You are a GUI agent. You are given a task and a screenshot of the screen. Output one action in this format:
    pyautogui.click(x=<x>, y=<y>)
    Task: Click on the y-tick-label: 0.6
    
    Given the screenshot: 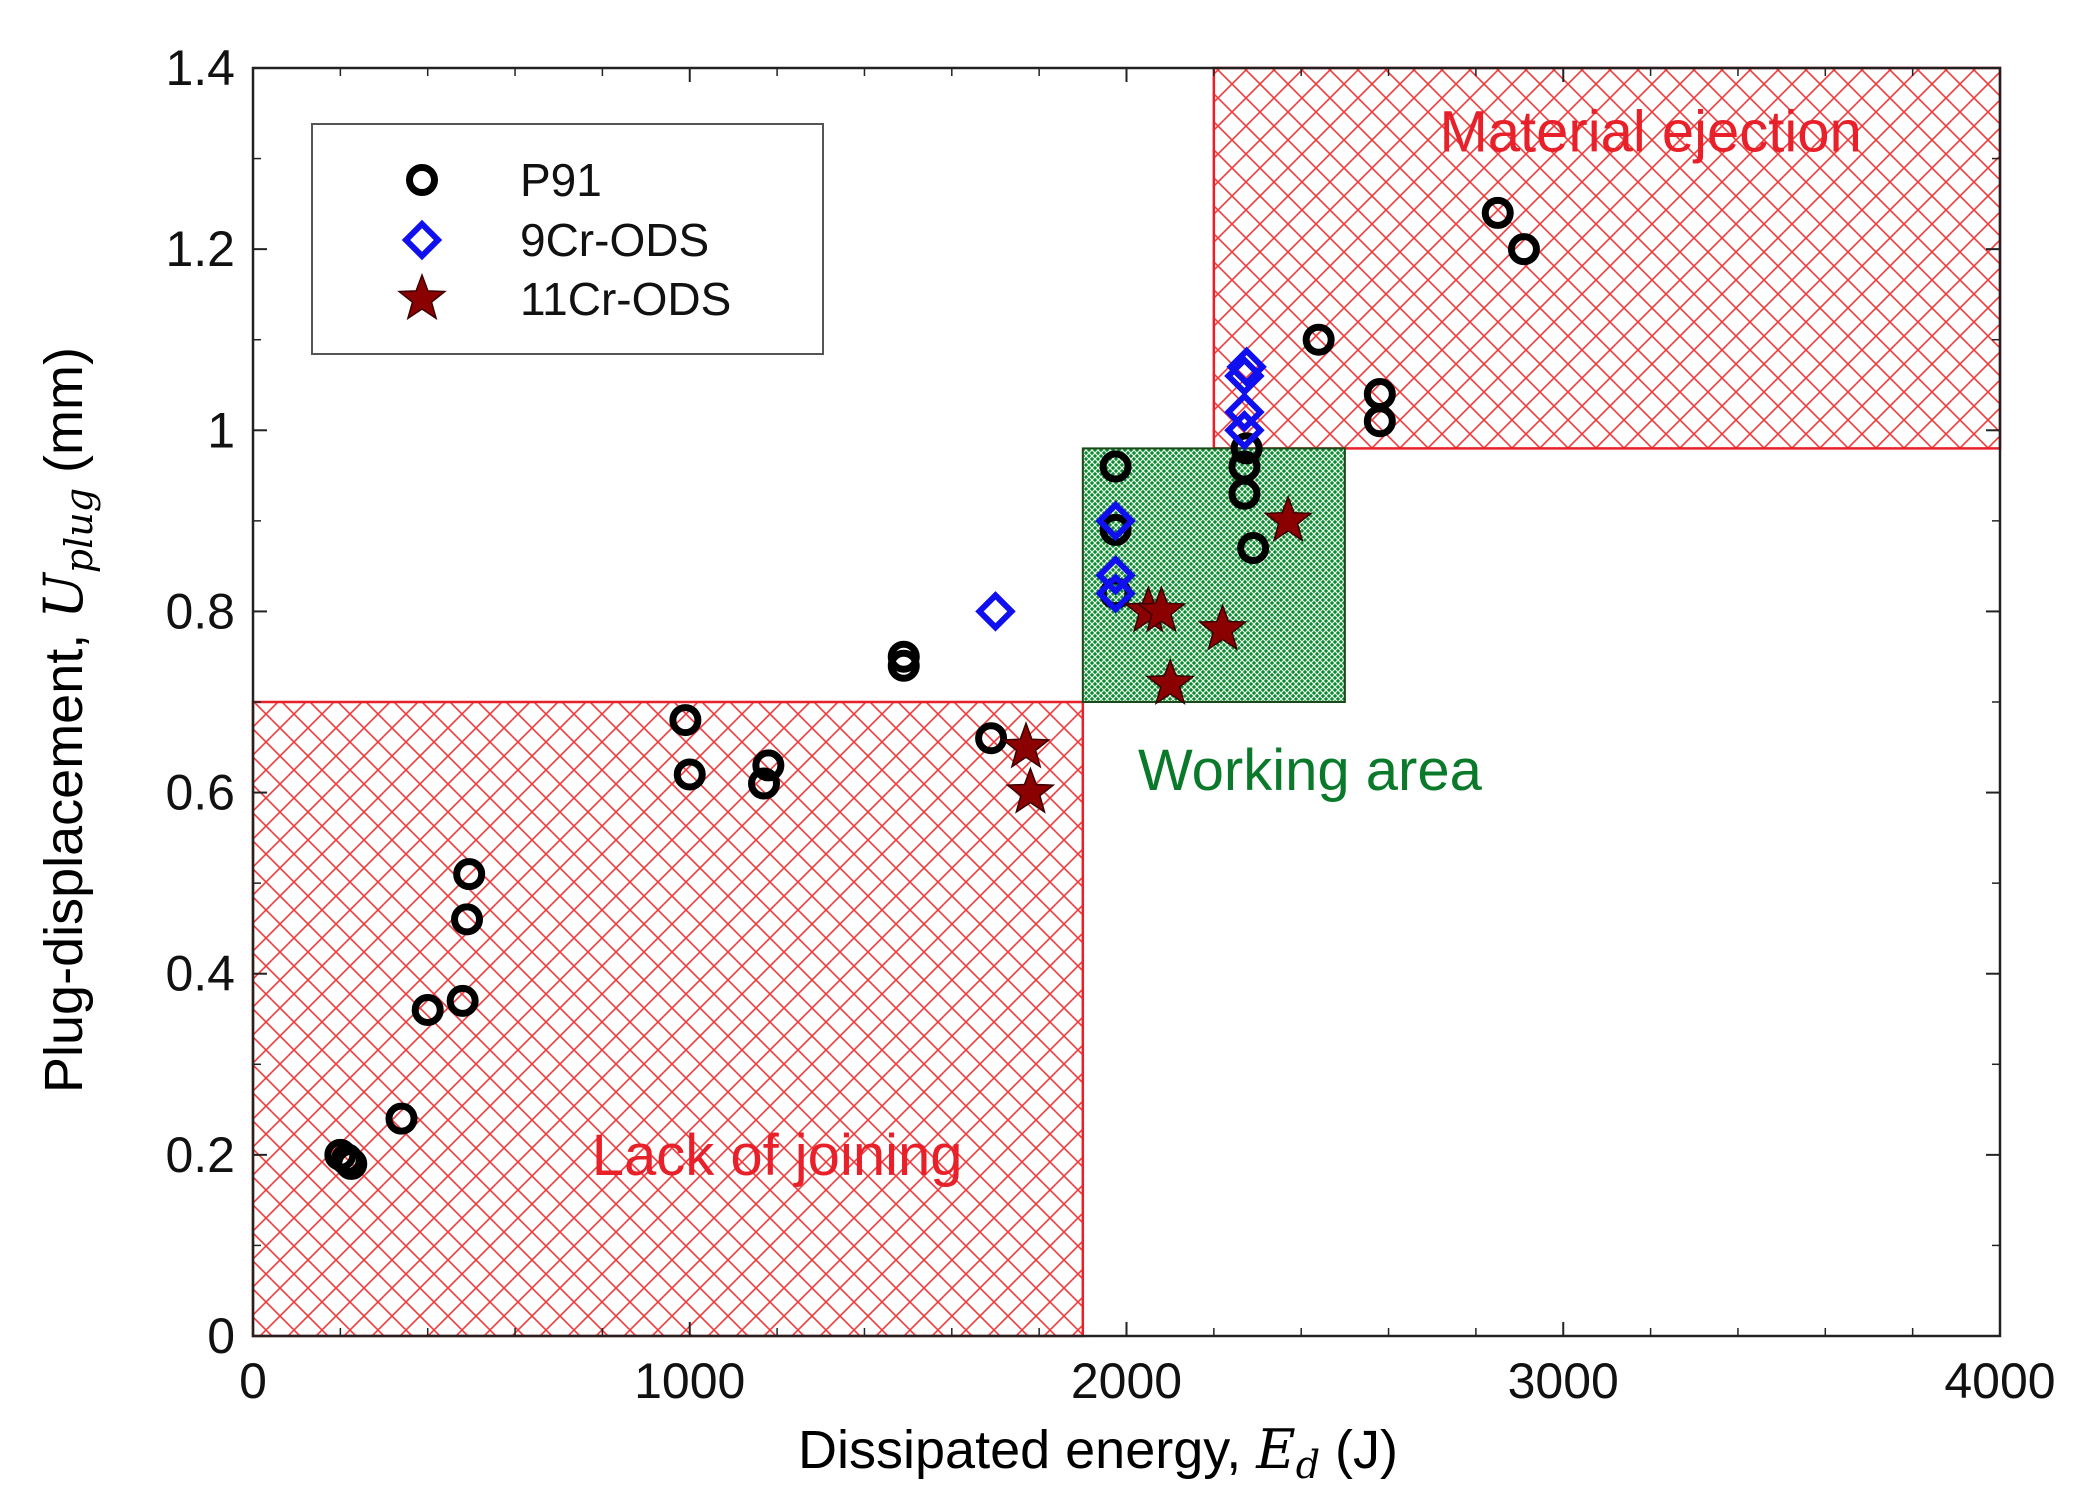 What is the action you would take?
    pyautogui.click(x=200, y=793)
    